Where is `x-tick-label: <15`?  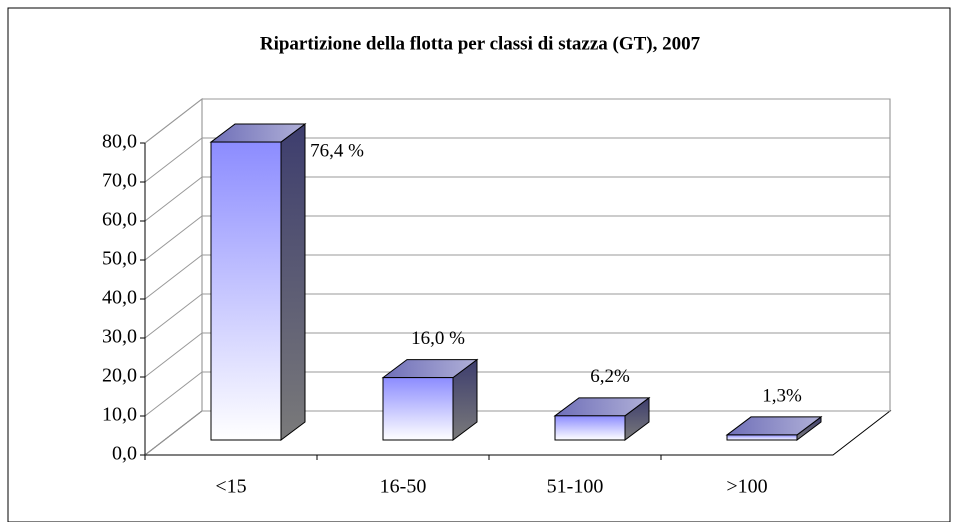 x-tick-label: <15 is located at coordinates (230, 487).